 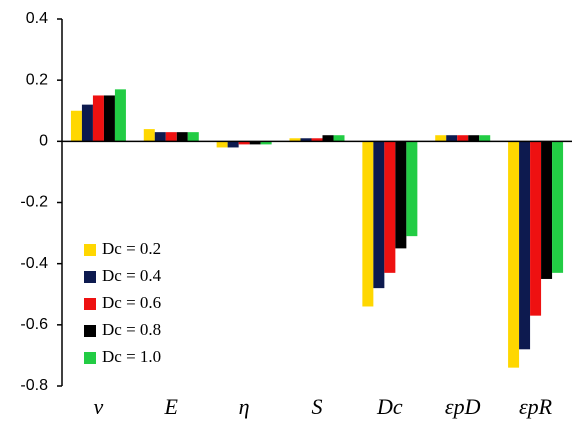 I want to click on y-tick-label: -0.6, so click(x=34, y=324).